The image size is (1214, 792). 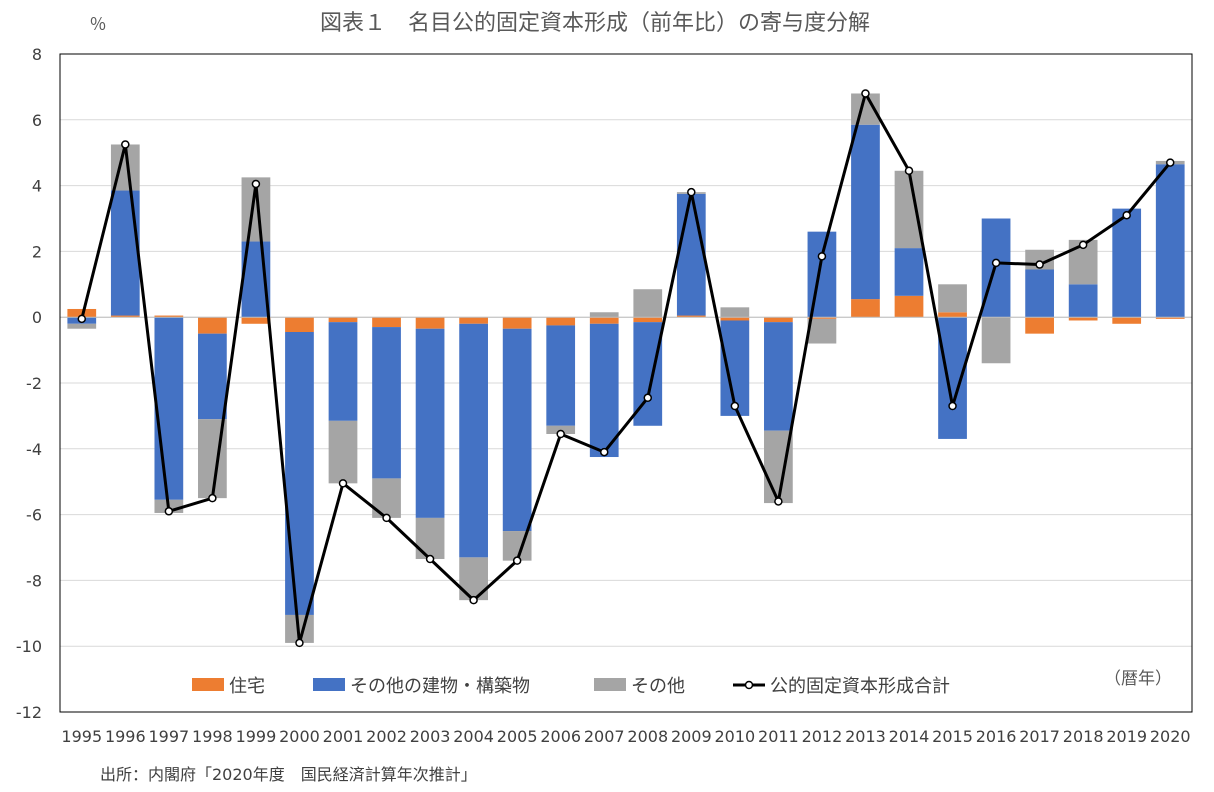 What do you see at coordinates (865, 736) in the screenshot?
I see `x-tick-label: 2013` at bounding box center [865, 736].